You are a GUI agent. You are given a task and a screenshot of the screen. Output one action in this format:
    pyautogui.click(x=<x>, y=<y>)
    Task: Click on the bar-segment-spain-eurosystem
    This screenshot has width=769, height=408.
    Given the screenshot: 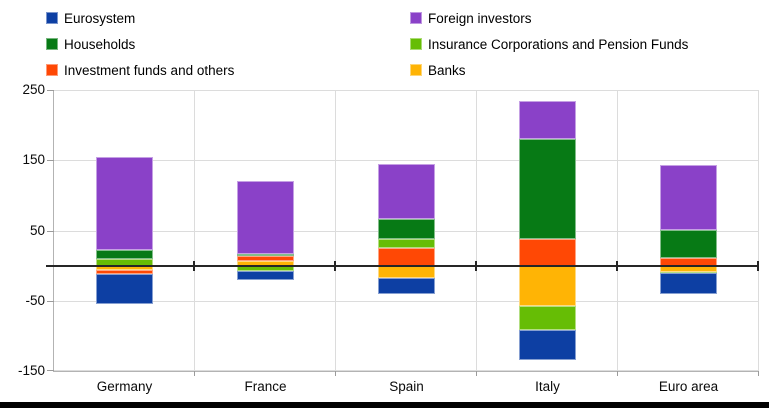 What is the action you would take?
    pyautogui.click(x=406, y=285)
    